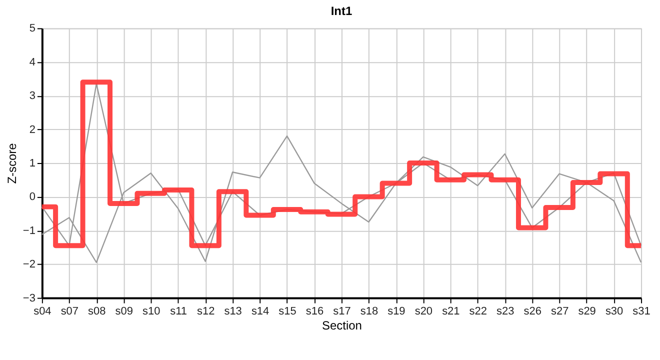 The height and width of the screenshot is (360, 660). Describe the element at coordinates (342, 325) in the screenshot. I see `x-axis-title: Section` at that location.